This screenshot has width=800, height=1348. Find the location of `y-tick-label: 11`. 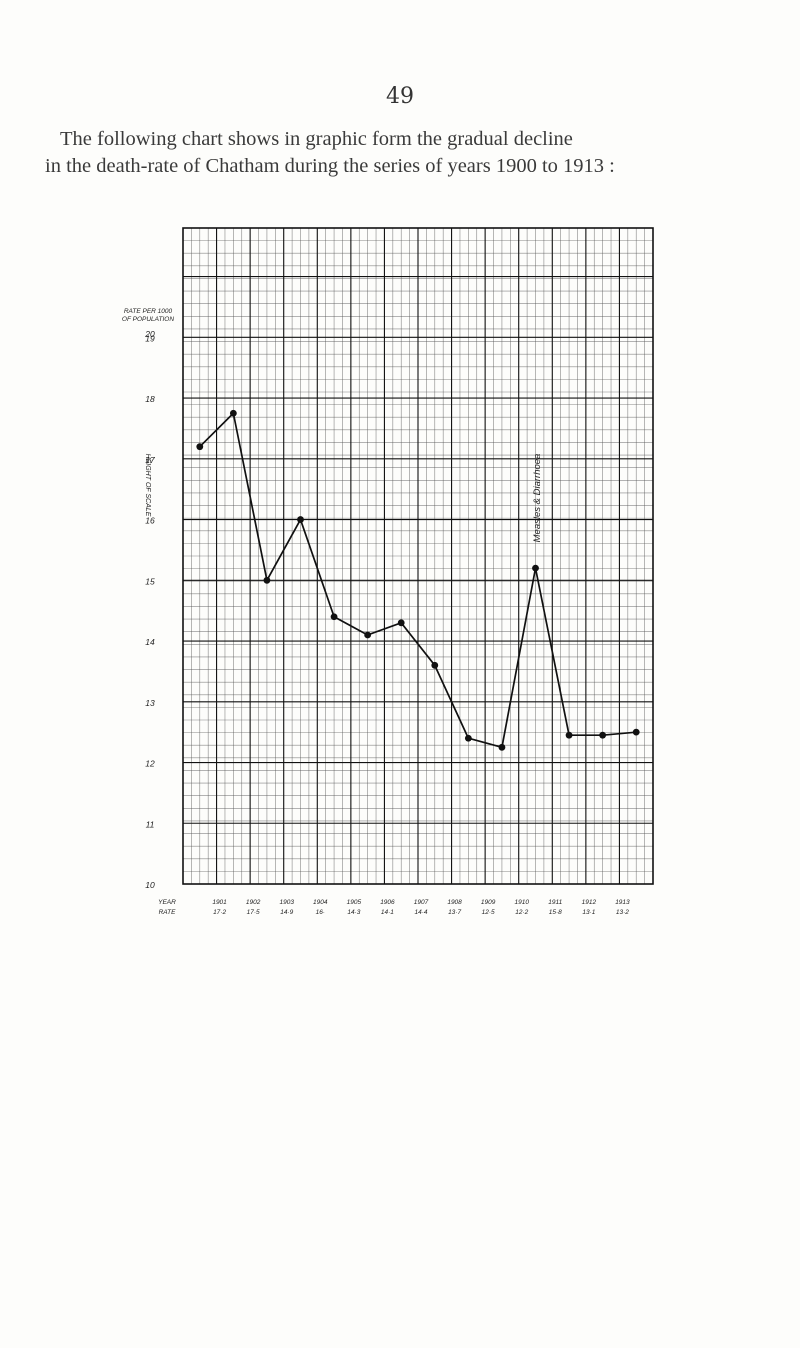

y-tick-label: 11 is located at coordinates (150, 824).